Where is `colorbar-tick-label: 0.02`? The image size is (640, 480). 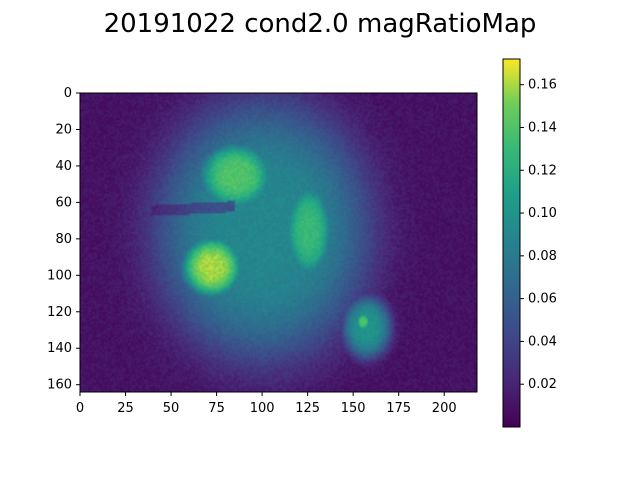 colorbar-tick-label: 0.02 is located at coordinates (542, 384).